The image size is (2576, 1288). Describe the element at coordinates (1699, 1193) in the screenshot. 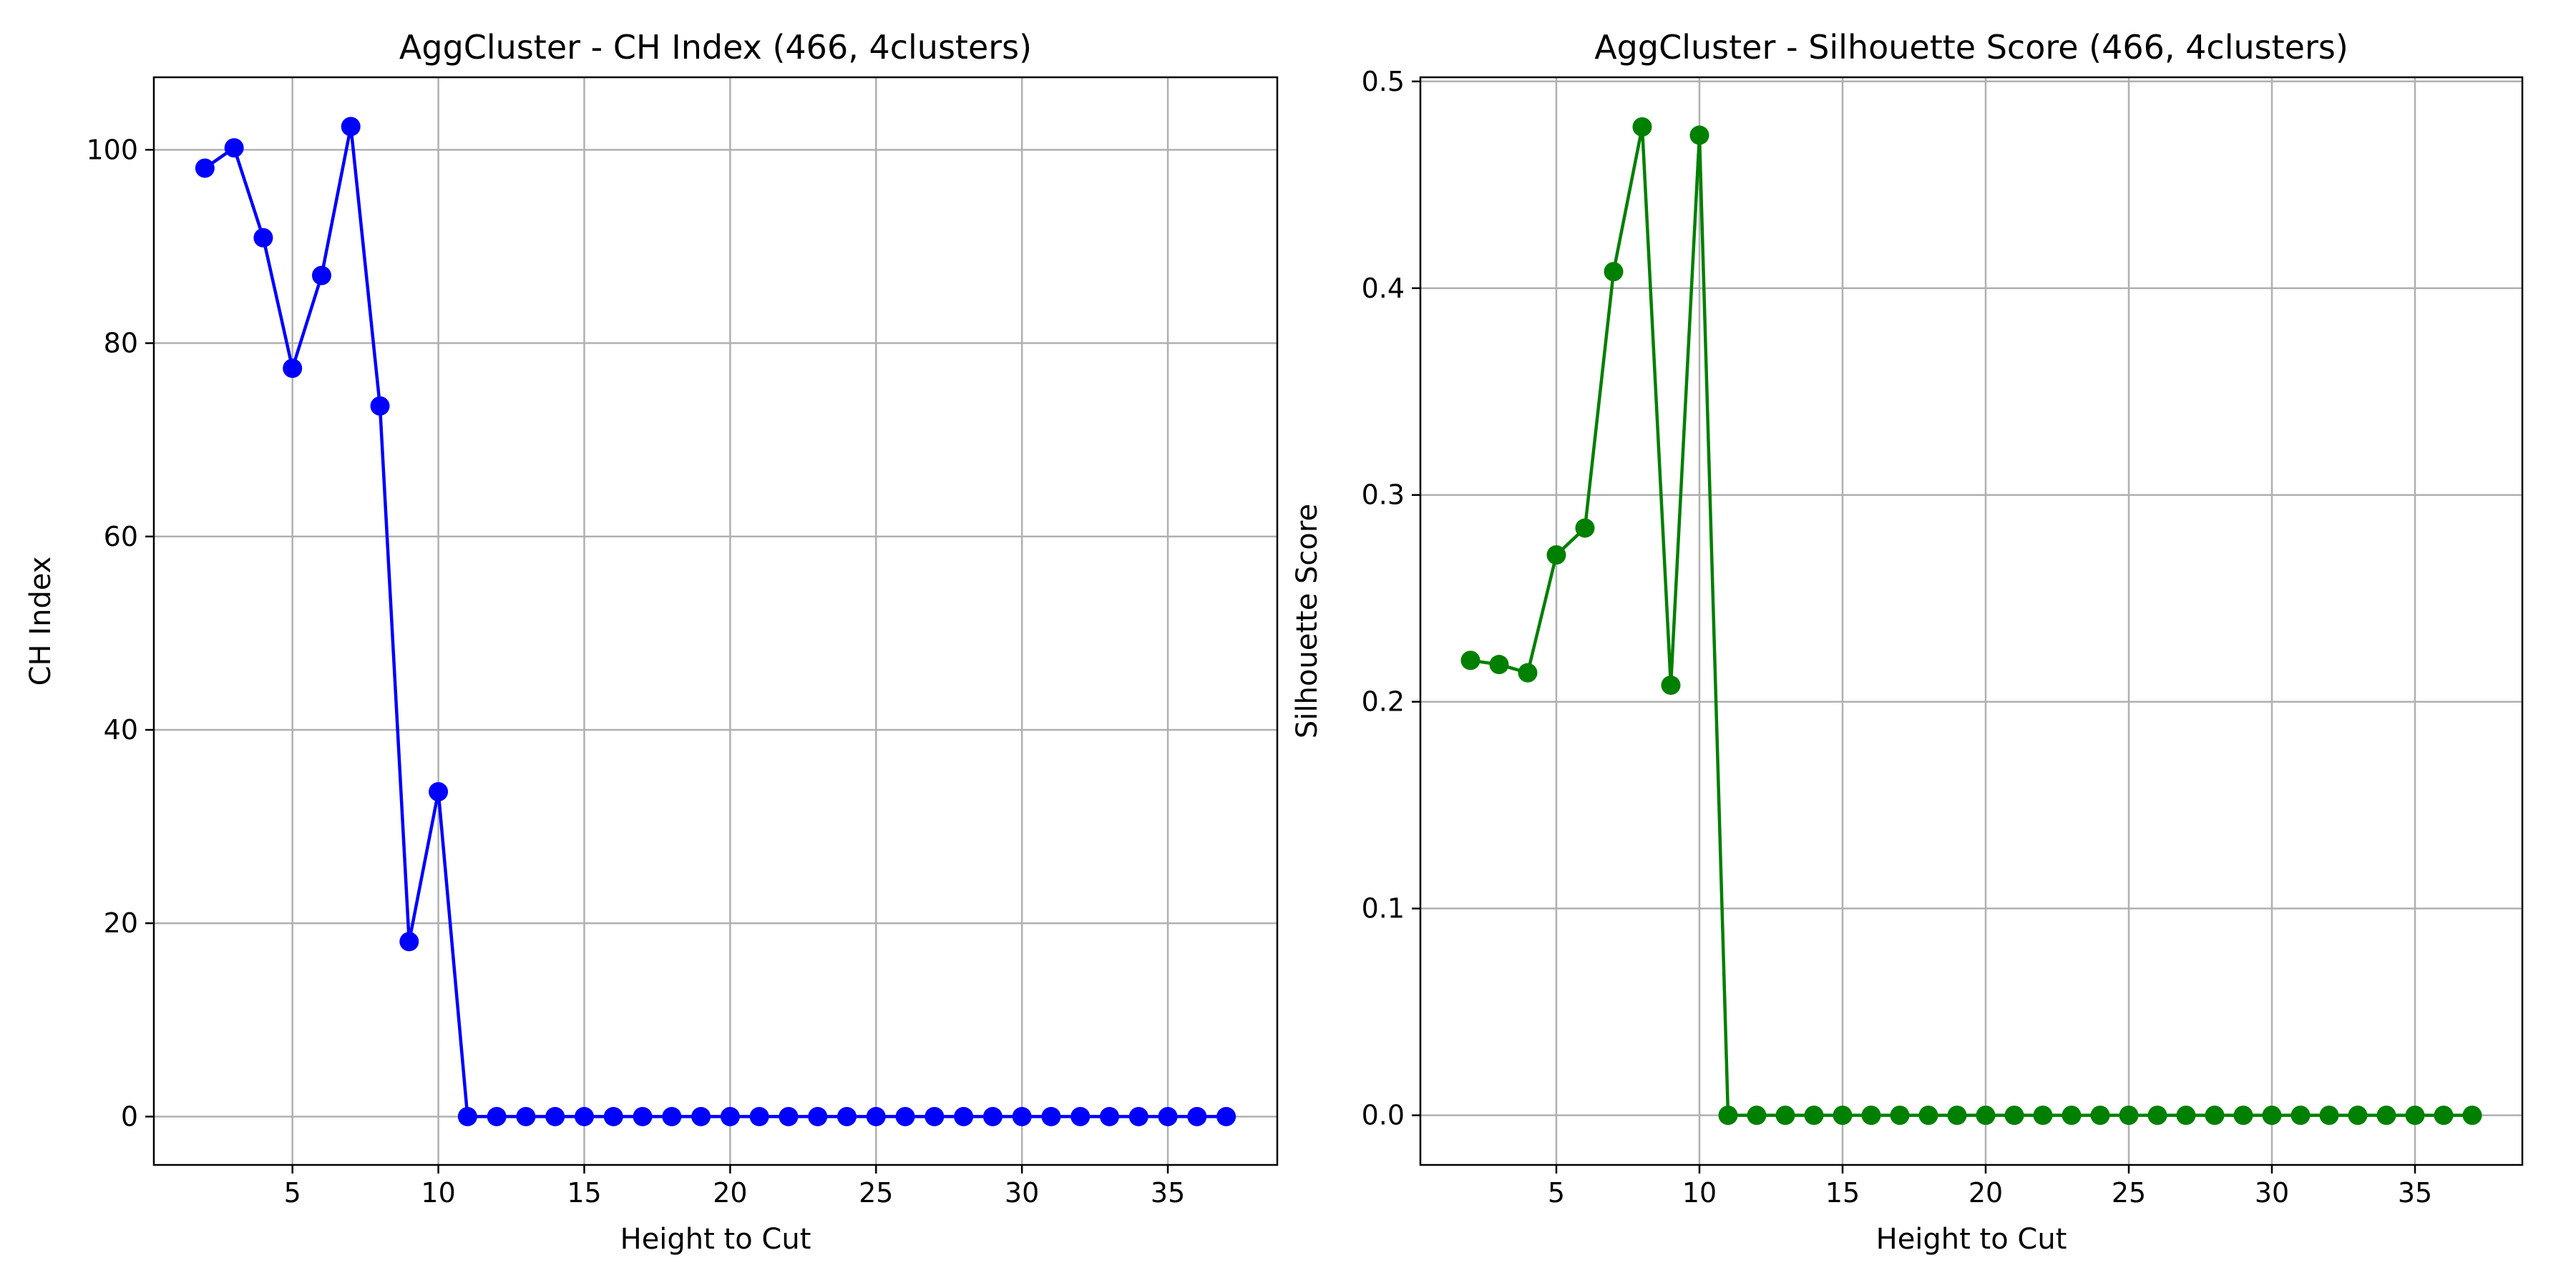

I see `silhouette-score-x-tick-label: 10` at that location.